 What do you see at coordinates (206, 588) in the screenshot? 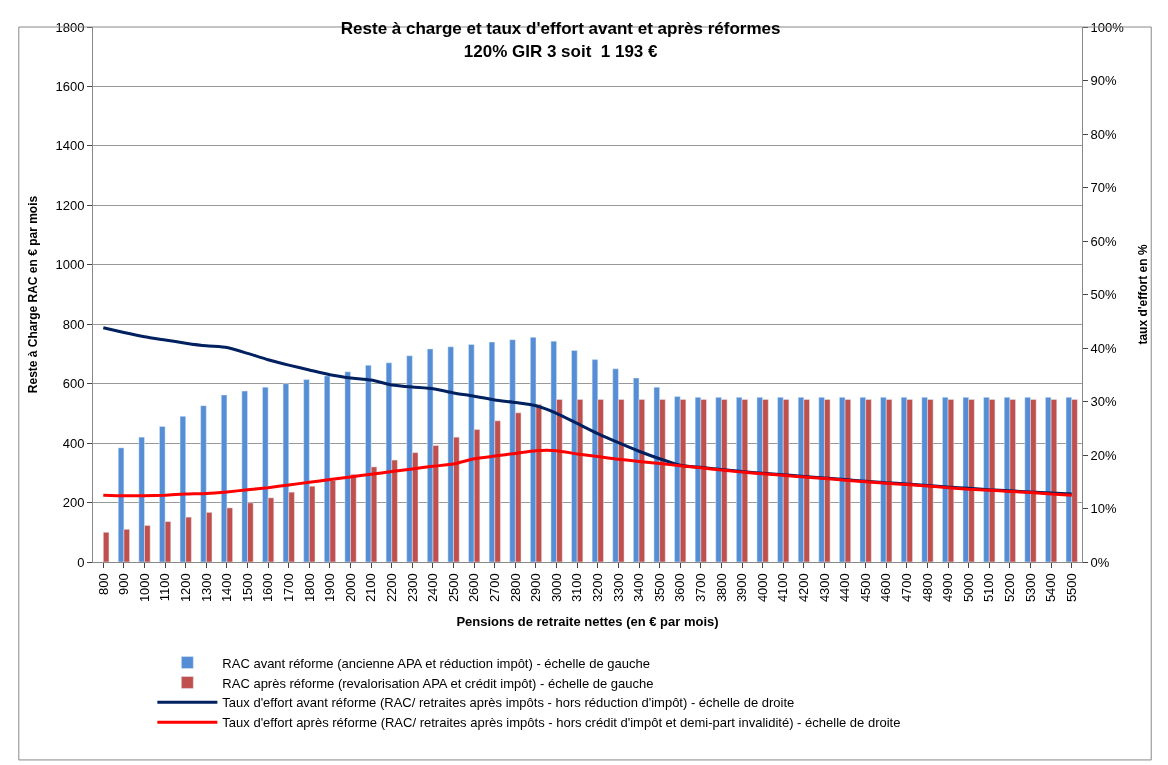
I see `x-tick-label: 1300` at bounding box center [206, 588].